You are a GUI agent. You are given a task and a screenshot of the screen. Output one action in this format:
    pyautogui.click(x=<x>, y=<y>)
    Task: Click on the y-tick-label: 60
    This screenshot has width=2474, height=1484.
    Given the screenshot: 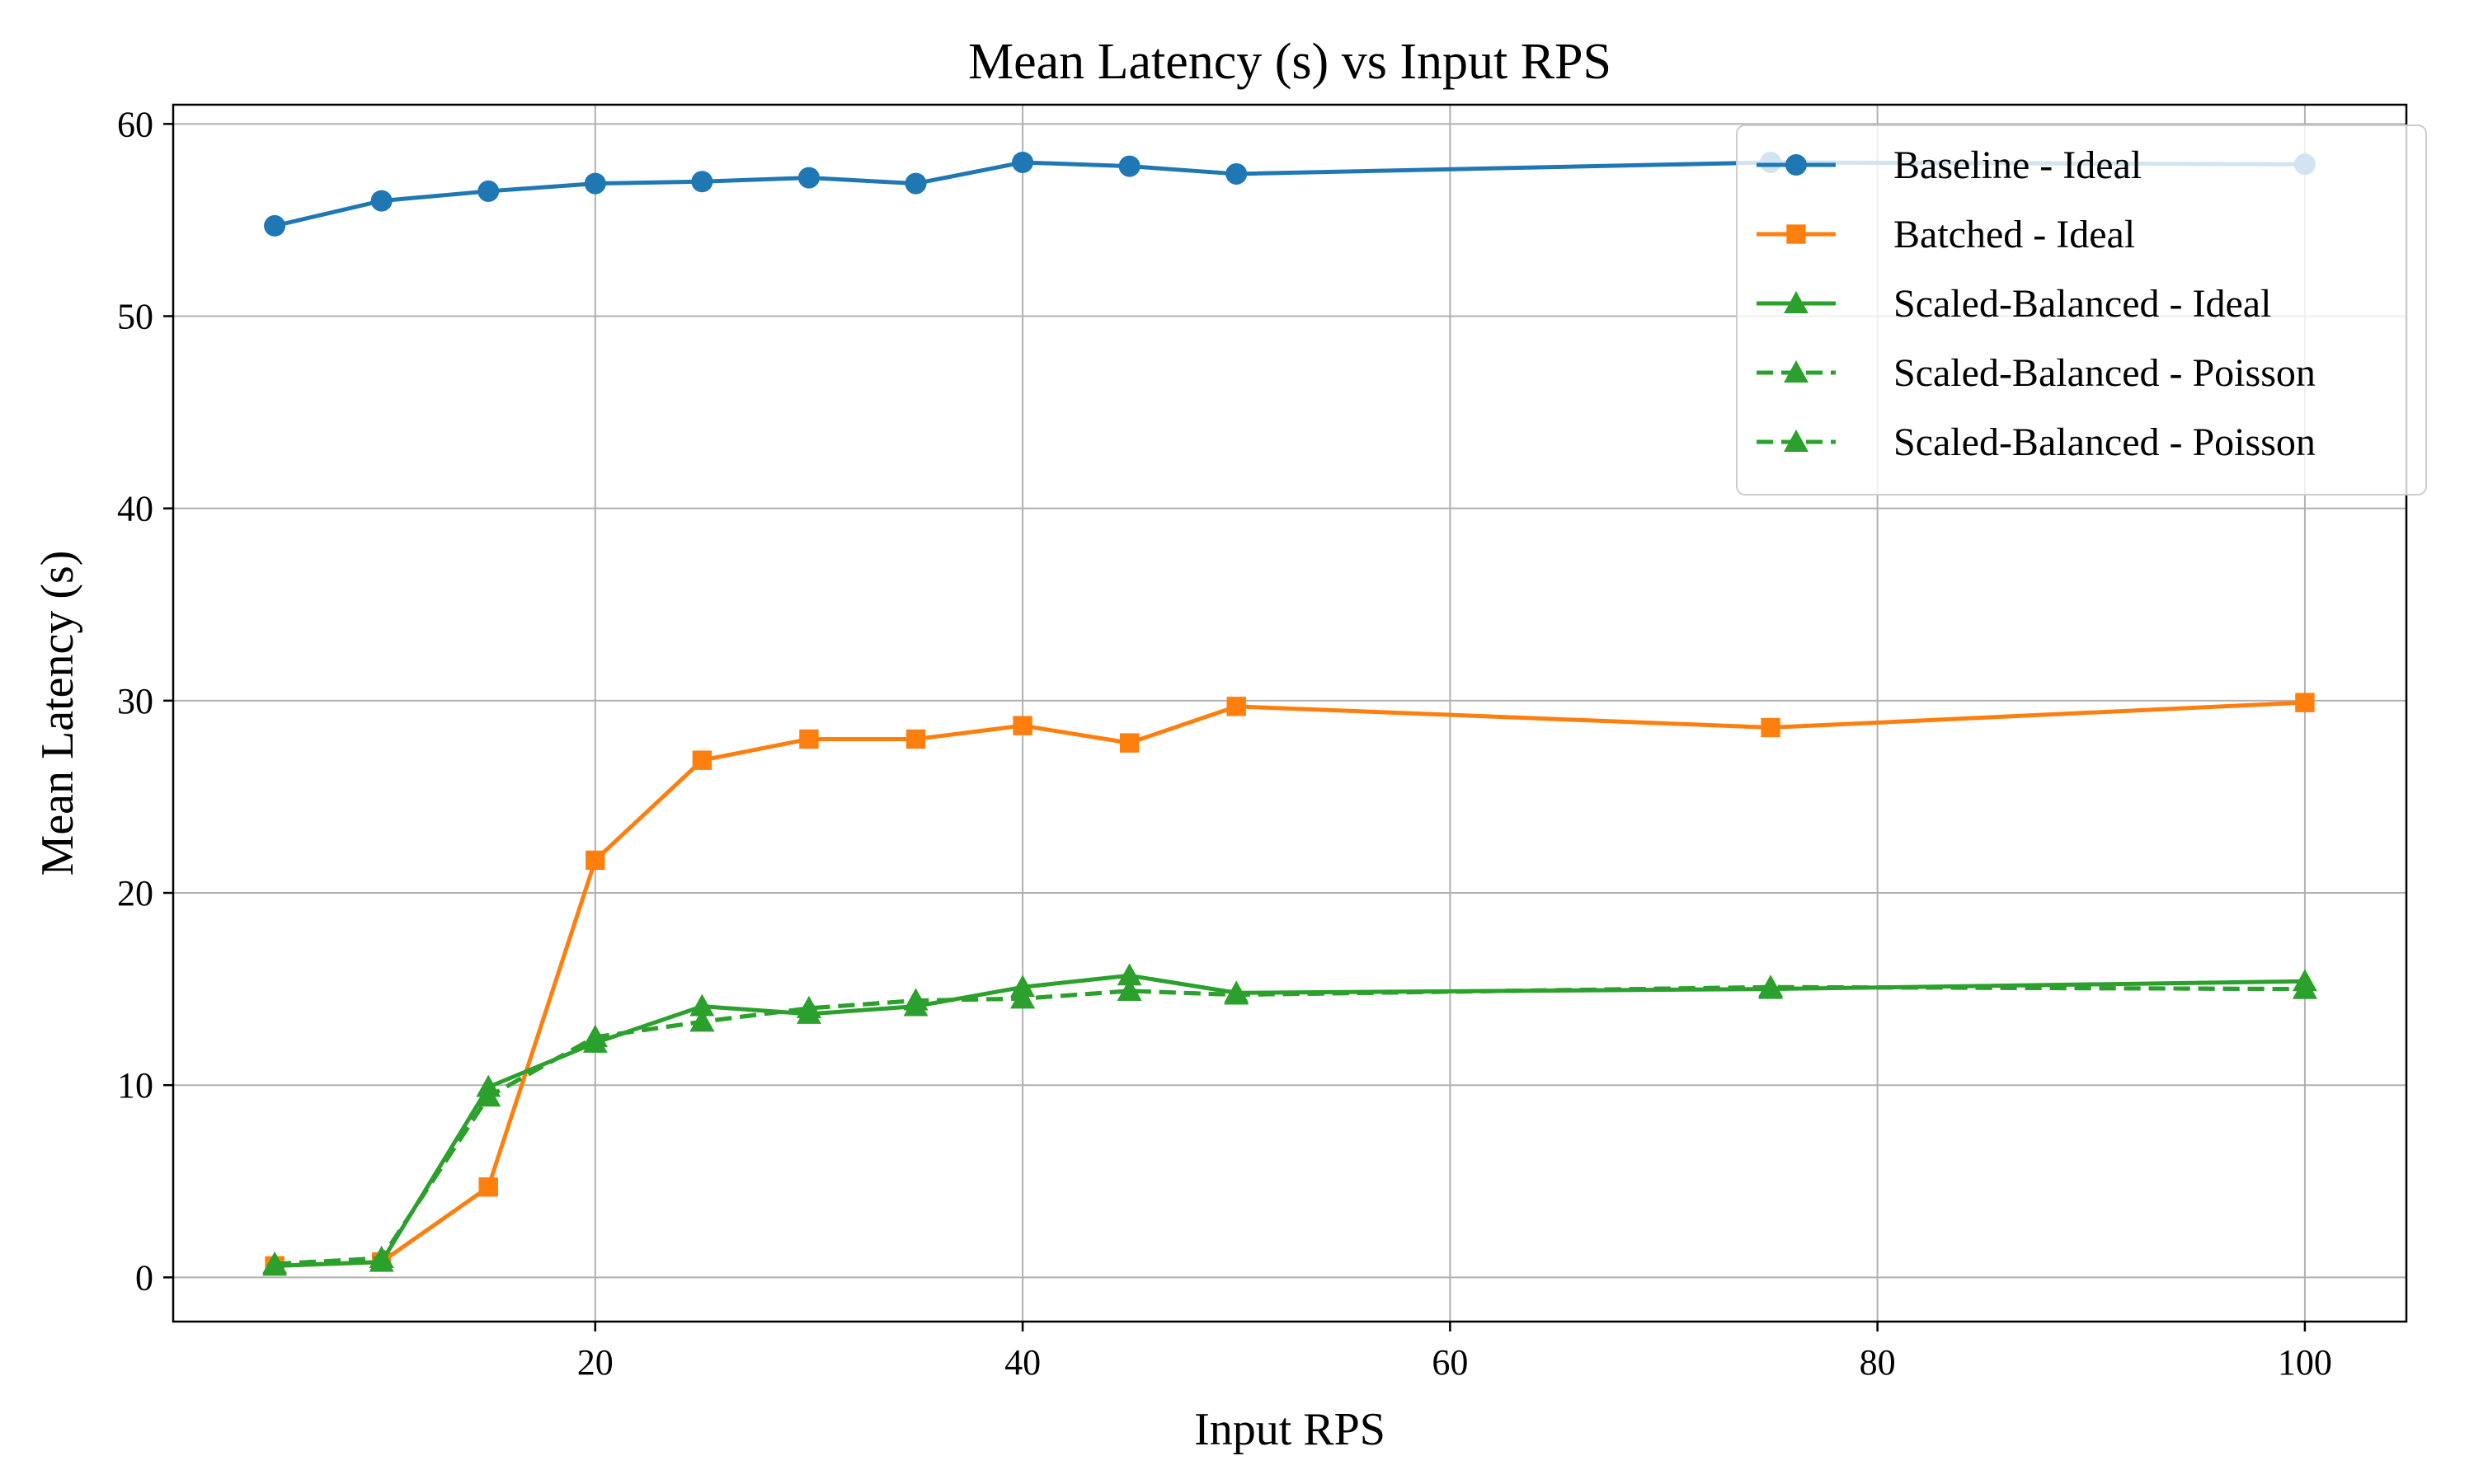 What is the action you would take?
    pyautogui.click(x=135, y=124)
    